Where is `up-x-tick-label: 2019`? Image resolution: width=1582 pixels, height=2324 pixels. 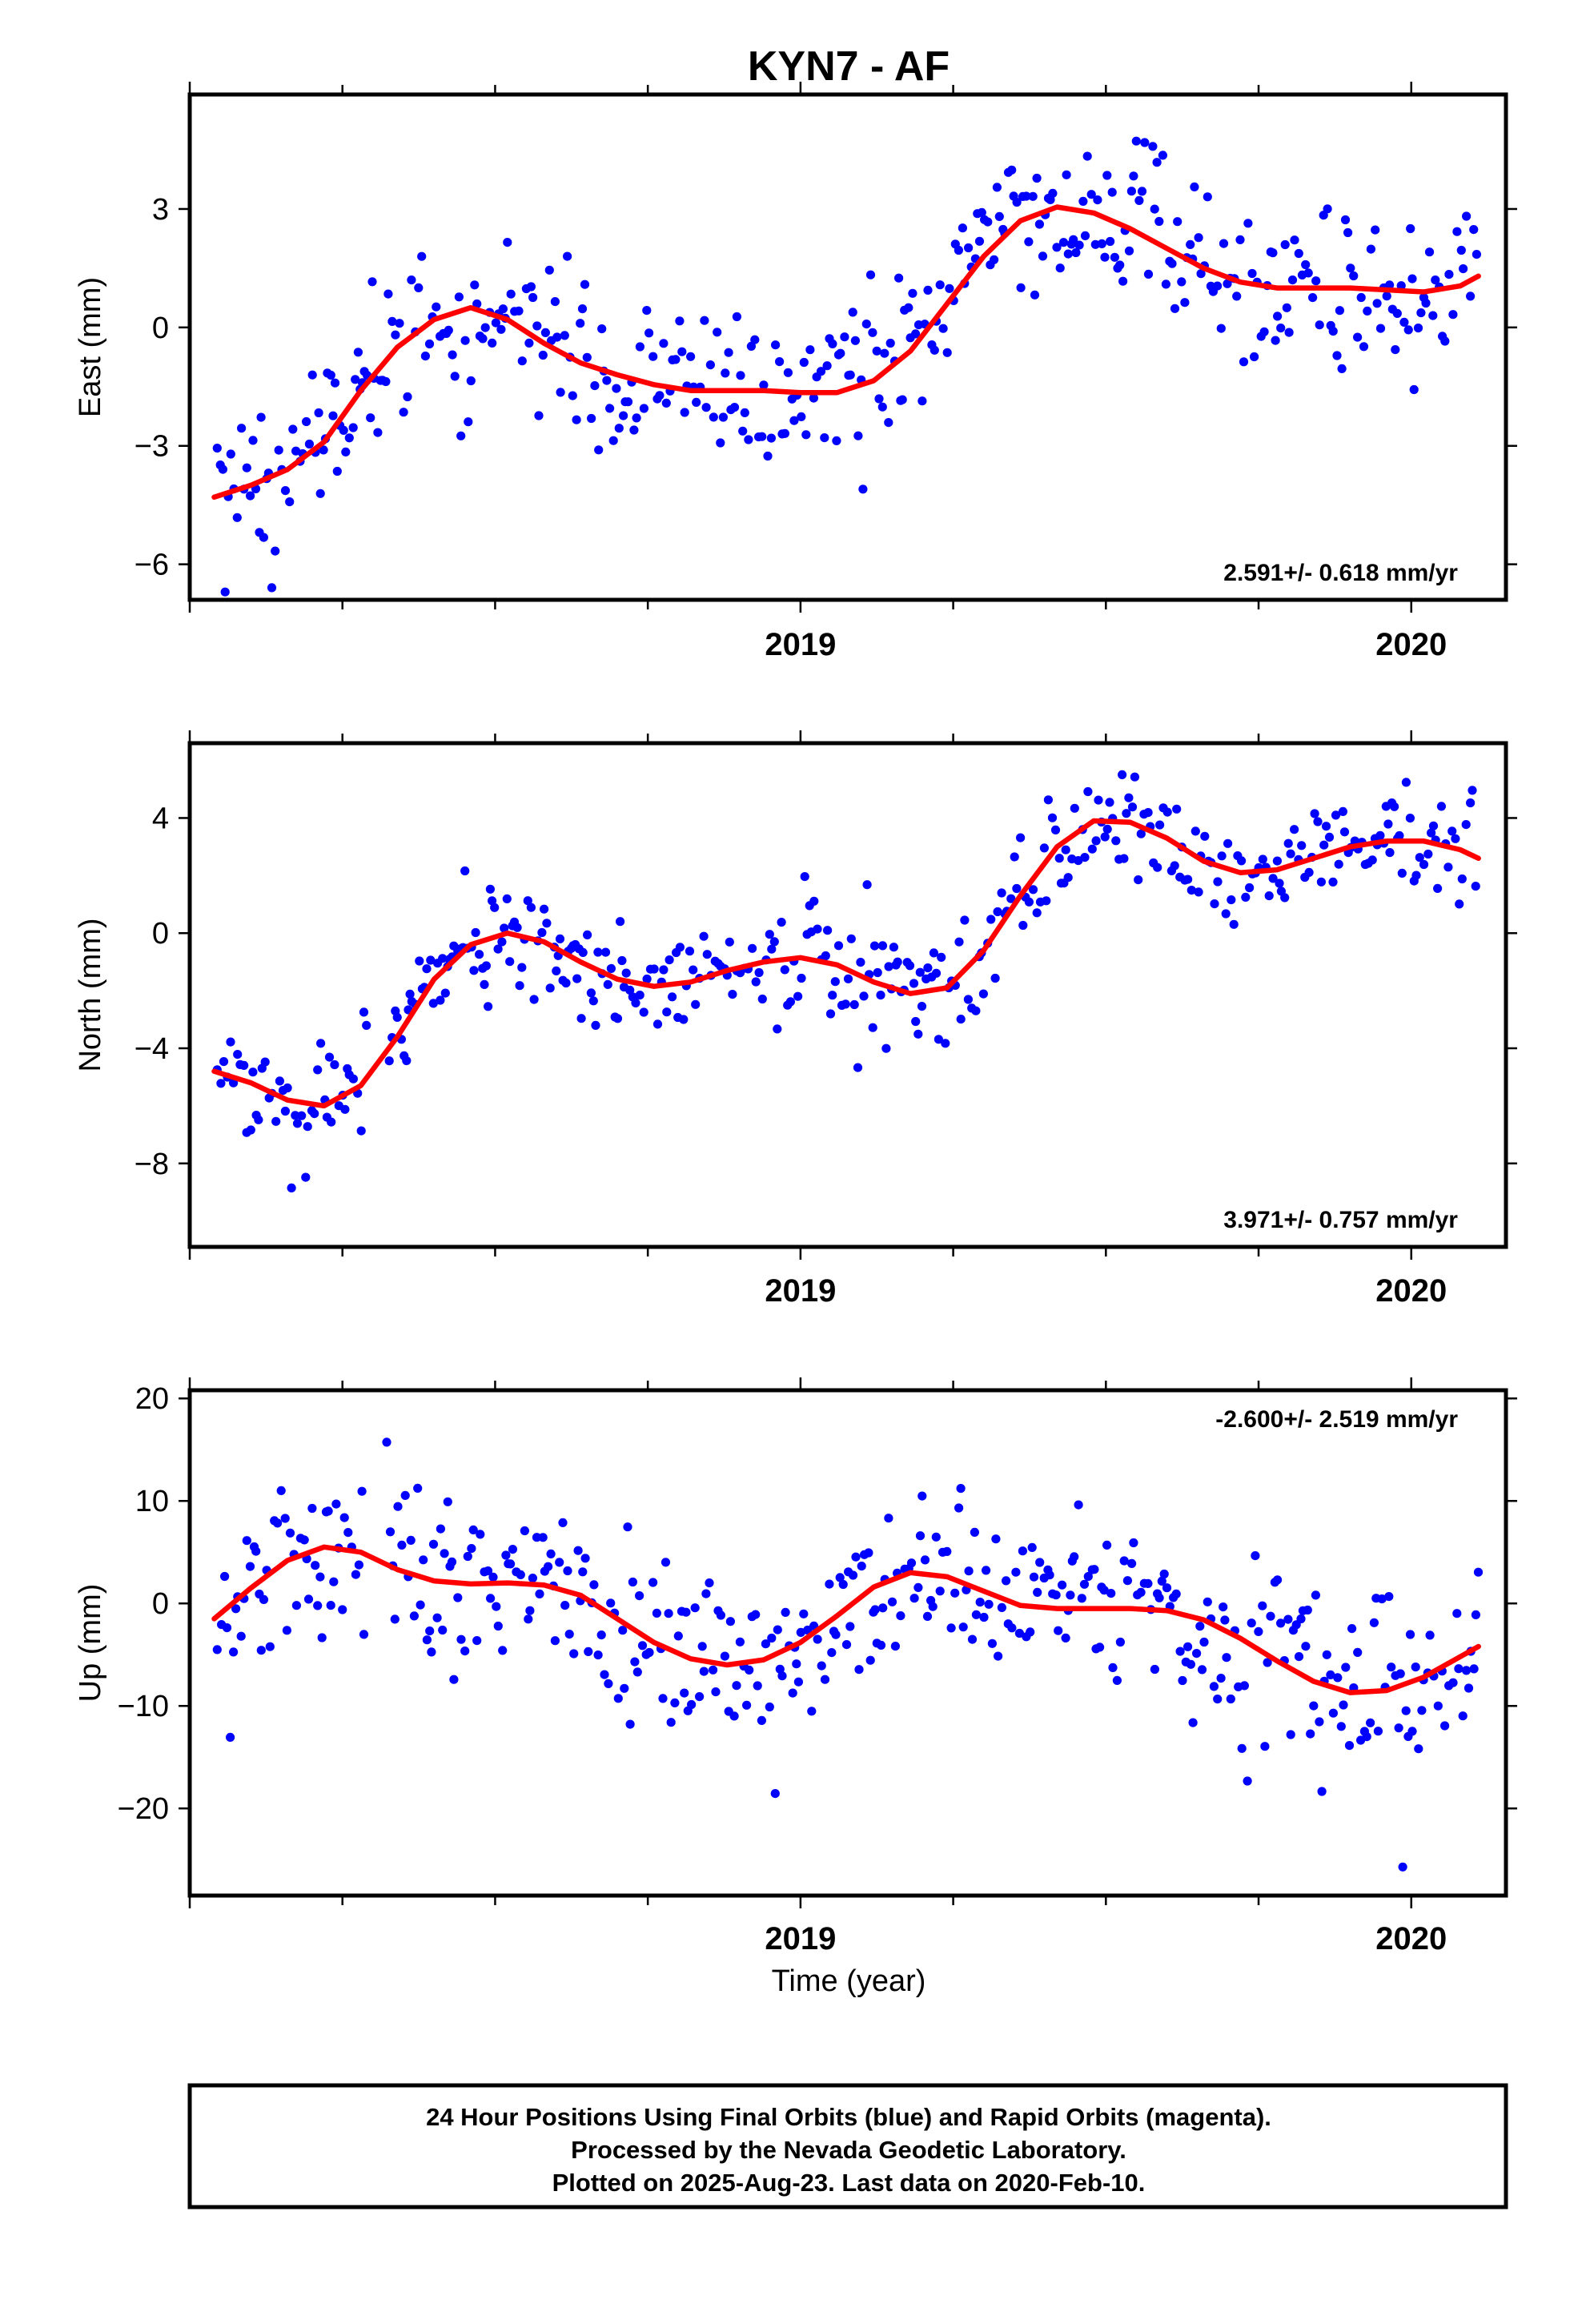
up-x-tick-label: 2019 is located at coordinates (800, 1938).